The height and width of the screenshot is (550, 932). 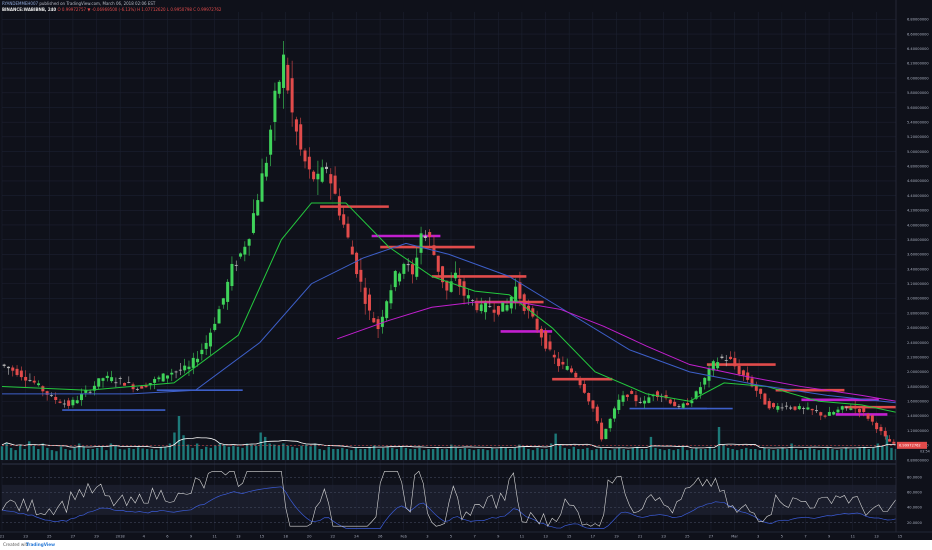 I want to click on price-tick-label: 4.00000000, so click(x=918, y=225).